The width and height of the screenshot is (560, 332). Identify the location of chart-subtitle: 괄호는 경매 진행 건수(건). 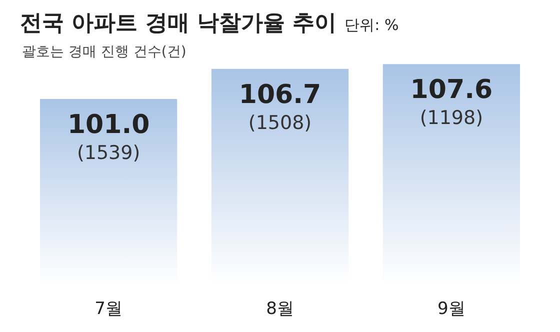
(104, 52).